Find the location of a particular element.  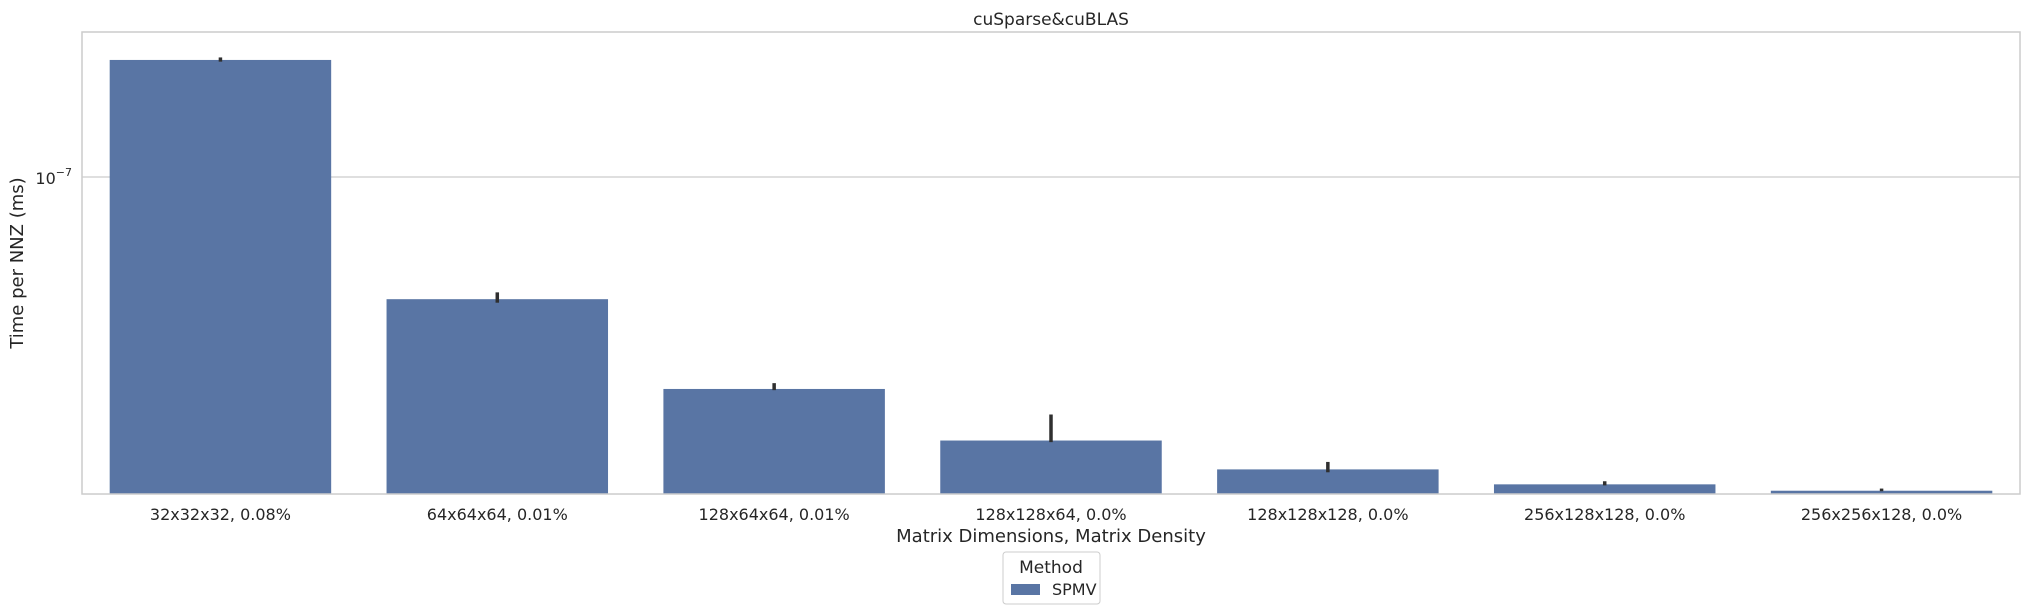

chart-title: cuSparse&cuBLAS is located at coordinates (1051, 20).